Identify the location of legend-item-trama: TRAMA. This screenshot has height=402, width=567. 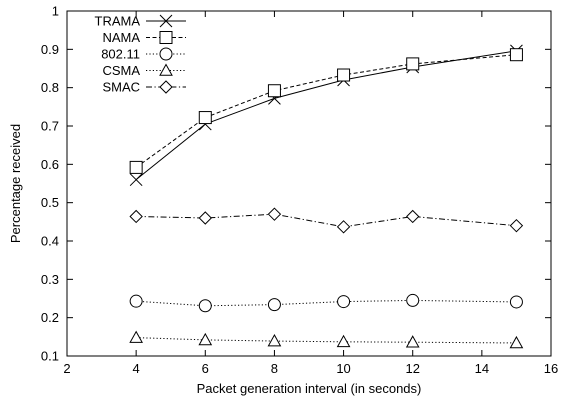
(140, 21).